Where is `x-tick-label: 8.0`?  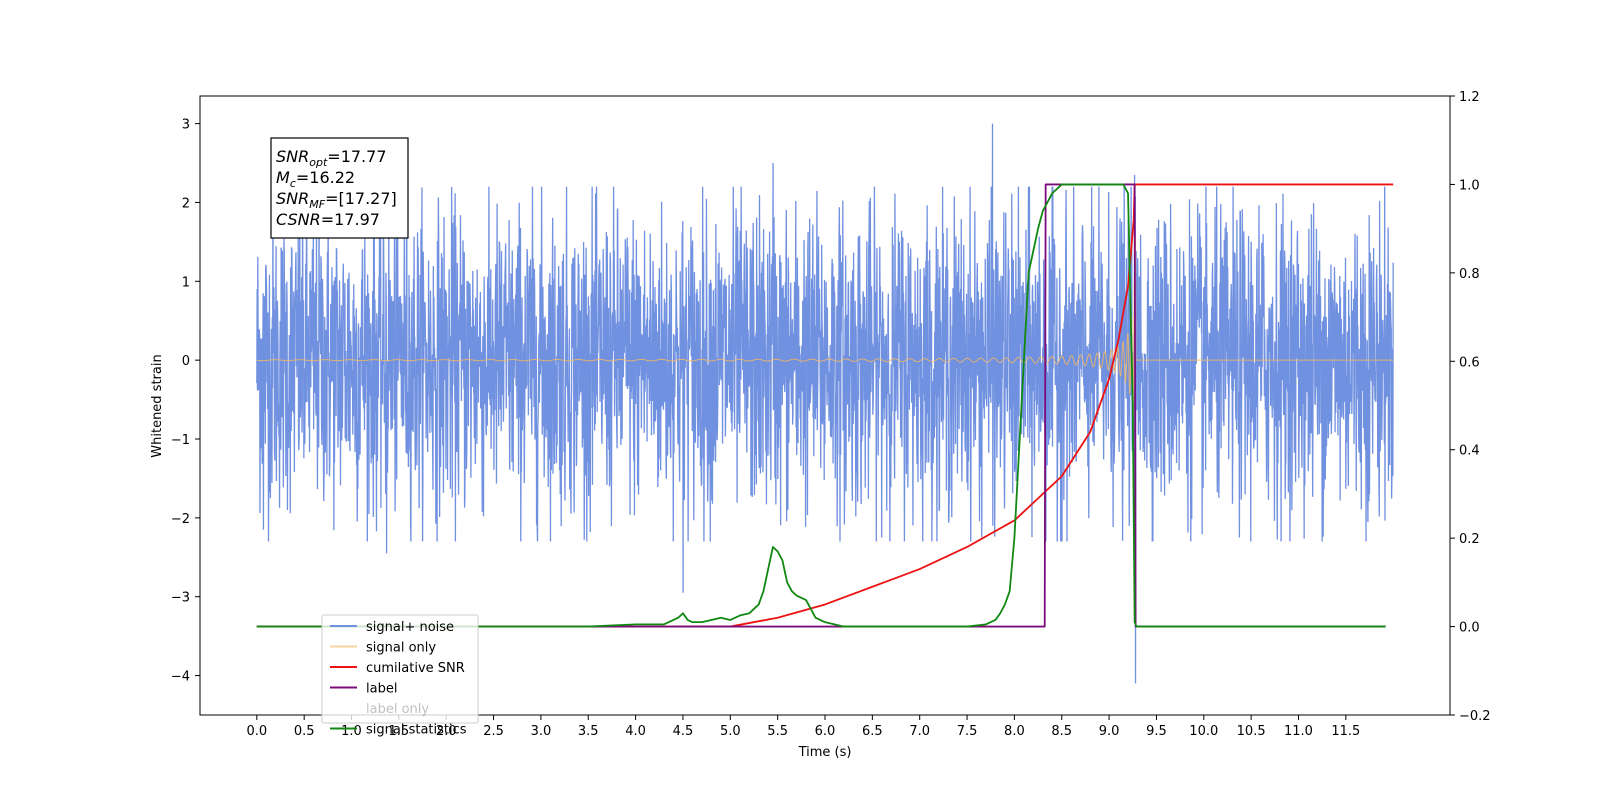
x-tick-label: 8.0 is located at coordinates (1014, 731).